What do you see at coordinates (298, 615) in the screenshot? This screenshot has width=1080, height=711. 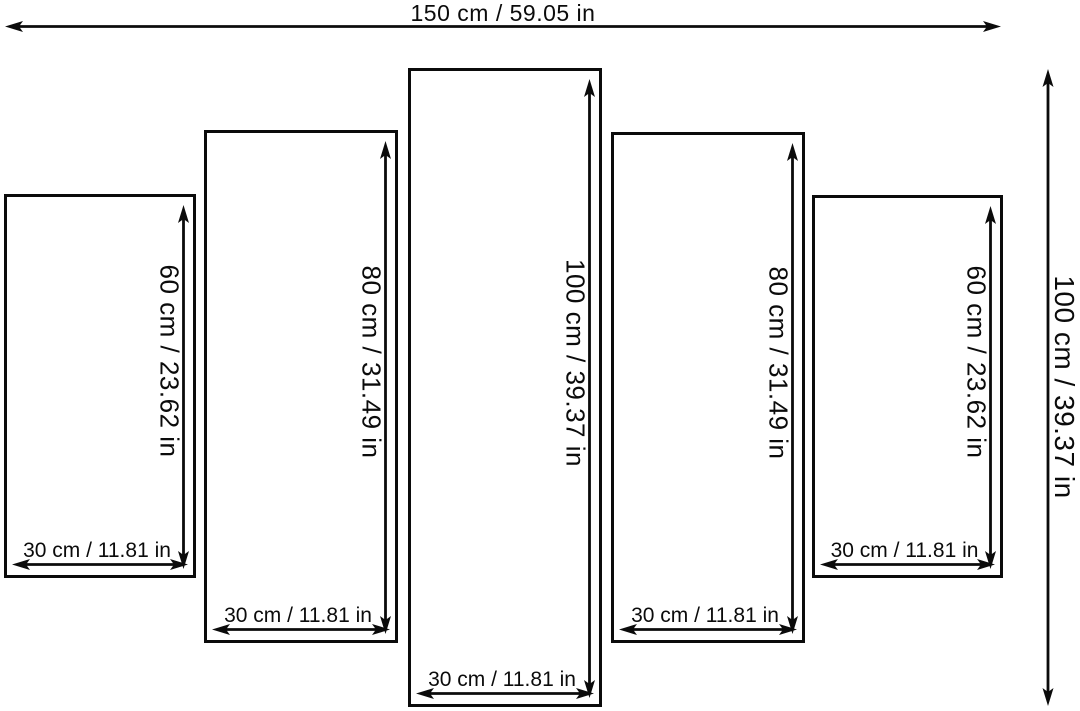 I see `panel-2-width-label: 30 cm / 11.81 in` at bounding box center [298, 615].